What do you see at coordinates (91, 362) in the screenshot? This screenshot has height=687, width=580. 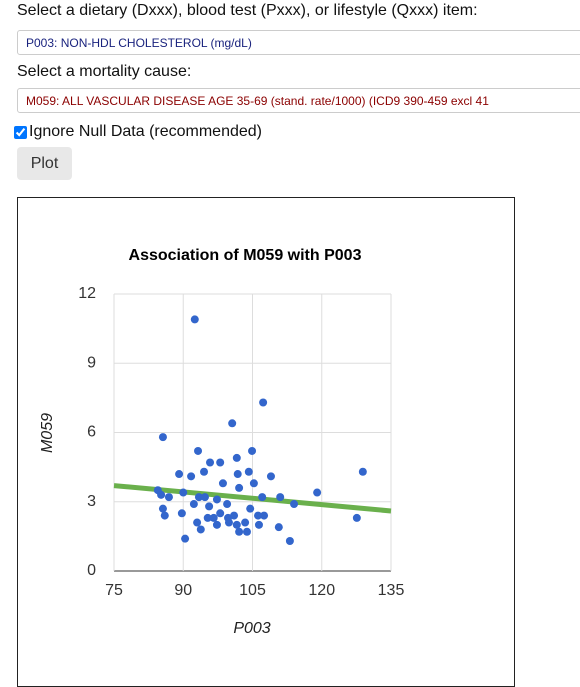 I see `y-tick-label: 9` at bounding box center [91, 362].